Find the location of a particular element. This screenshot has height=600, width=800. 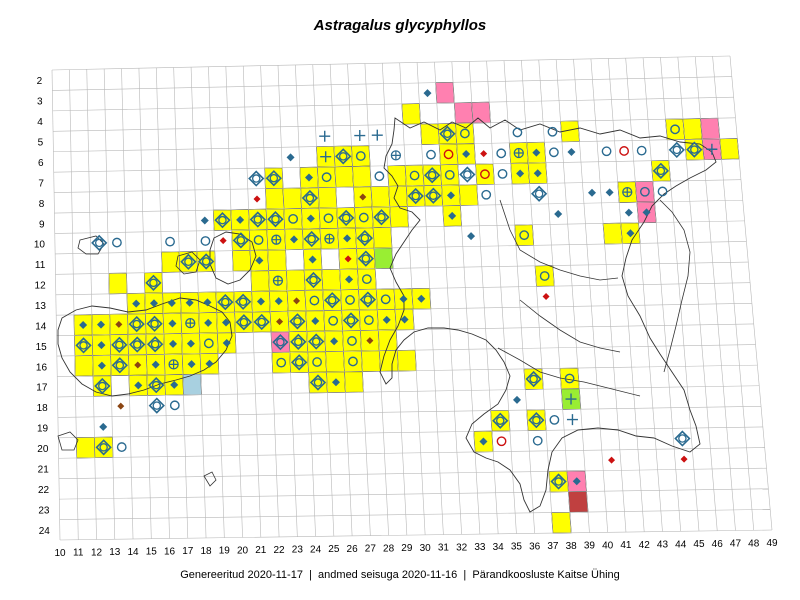

column-label: 40 is located at coordinates (608, 545).